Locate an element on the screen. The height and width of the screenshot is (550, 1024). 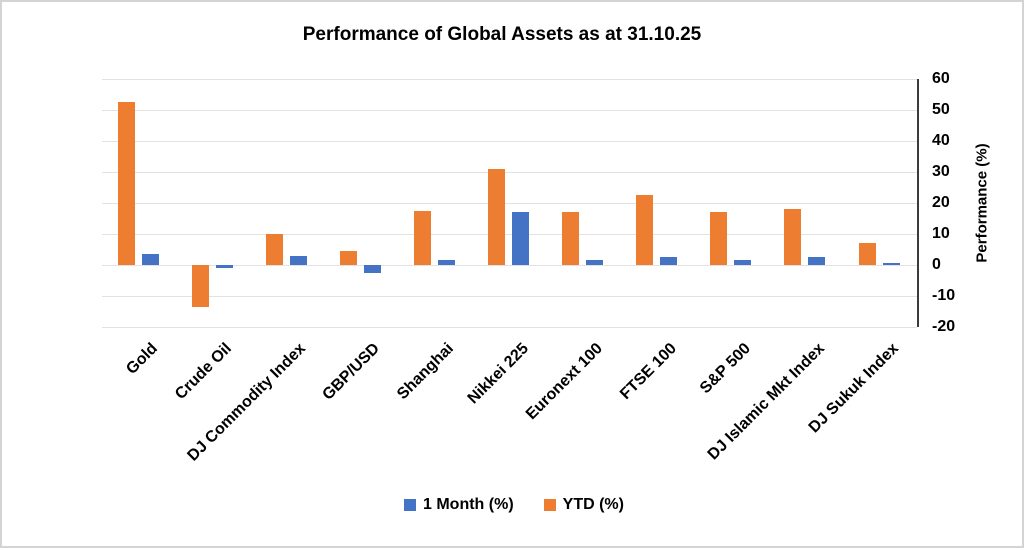
bar-one_month-gbp-usd is located at coordinates (372, 269).